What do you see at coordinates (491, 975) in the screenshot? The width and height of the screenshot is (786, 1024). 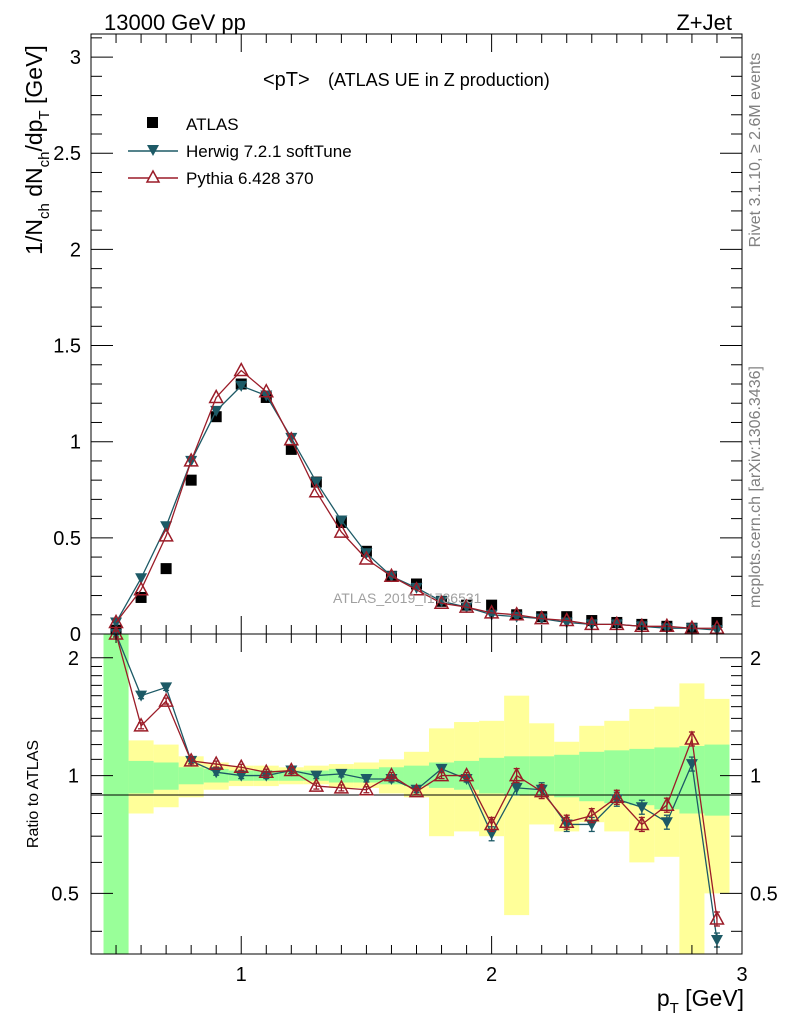 I see `x-tick-label: 2` at bounding box center [491, 975].